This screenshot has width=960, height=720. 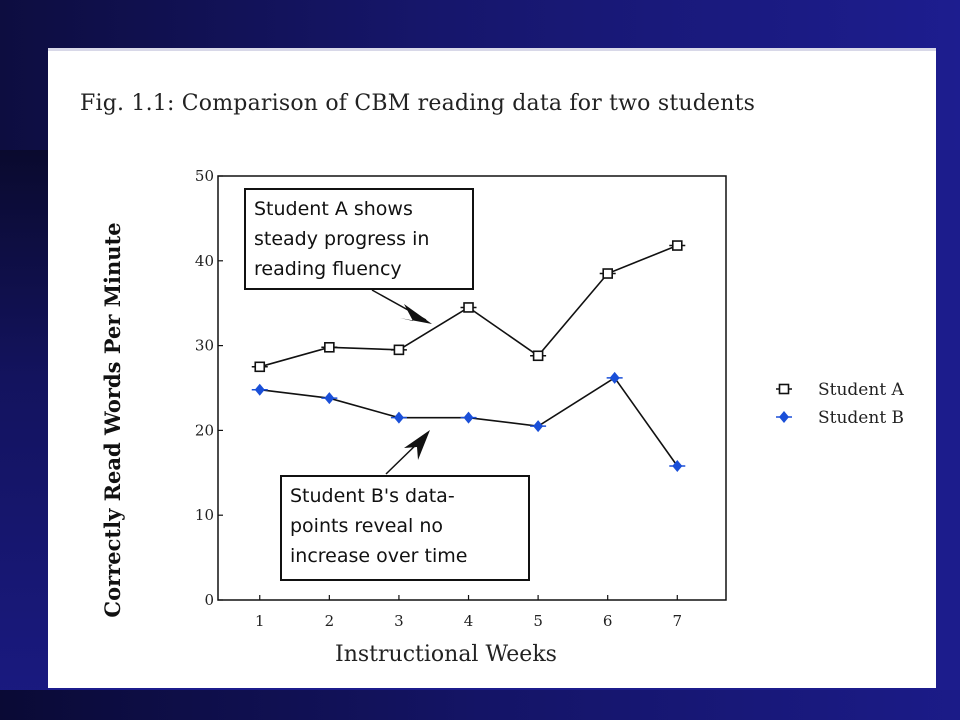 What do you see at coordinates (861, 418) in the screenshot?
I see `legend-b-label: Student B` at bounding box center [861, 418].